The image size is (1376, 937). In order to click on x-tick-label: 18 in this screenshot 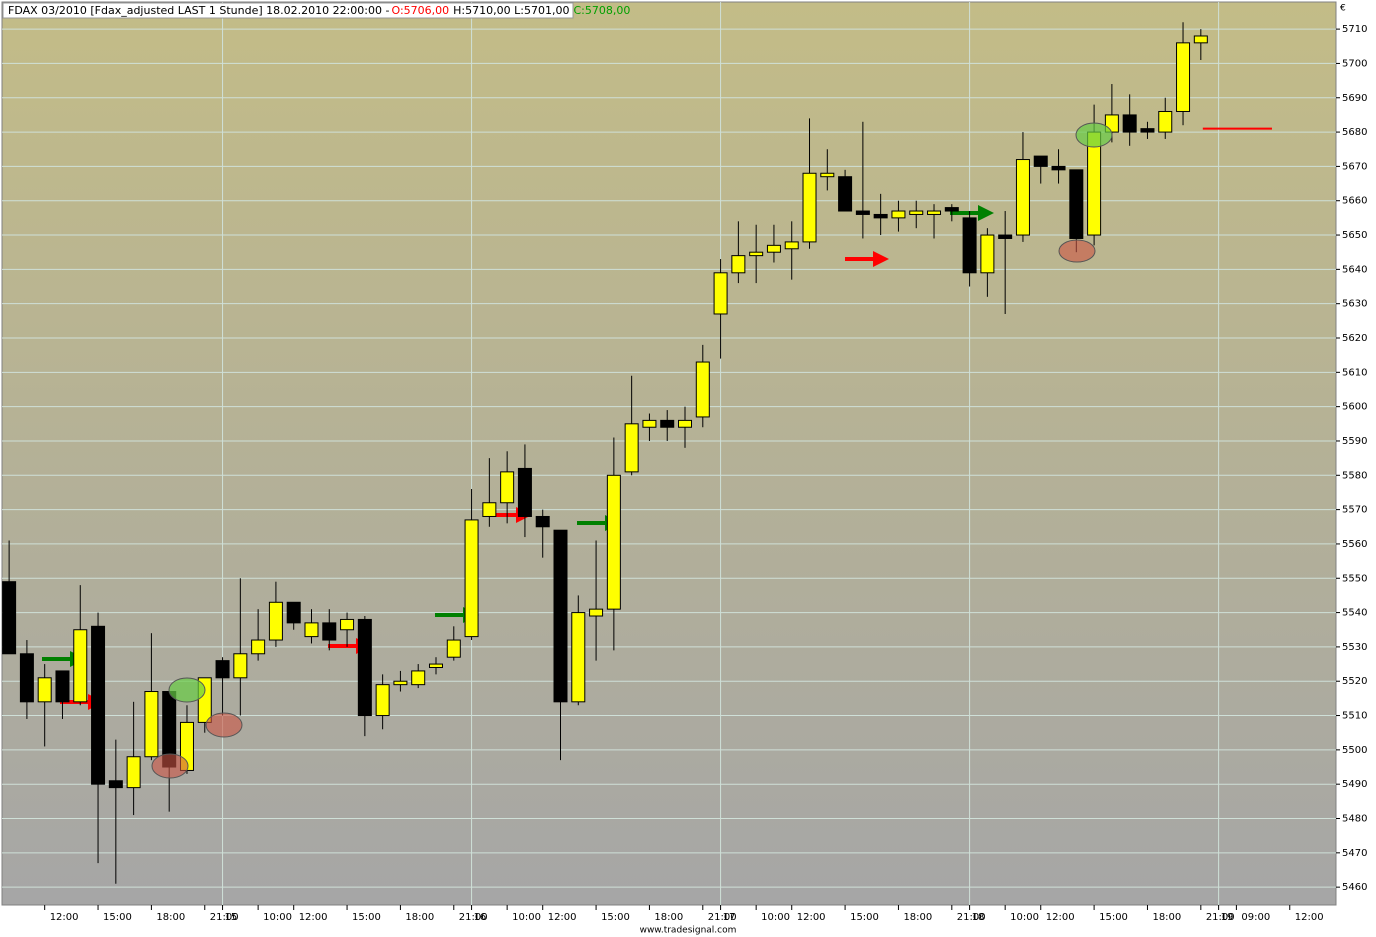, I will do `click(978, 917)`.